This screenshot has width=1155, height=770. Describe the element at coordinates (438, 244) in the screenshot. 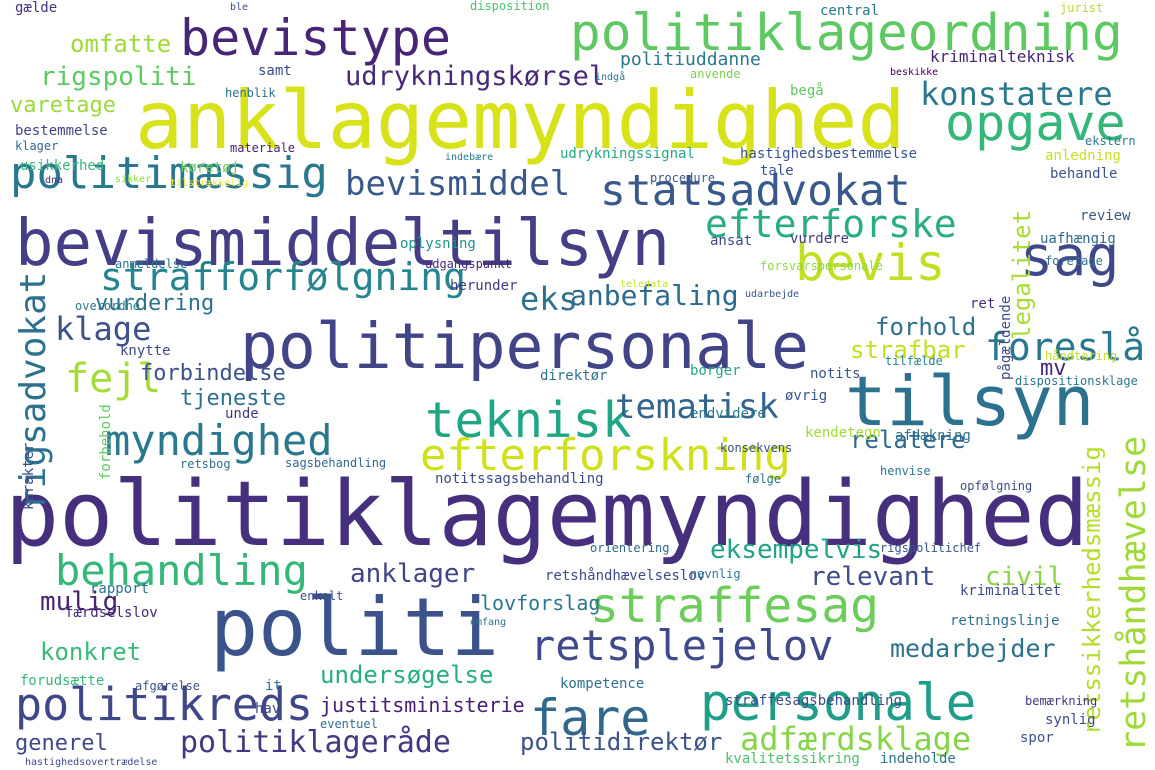

I see `word: oplysning` at that location.